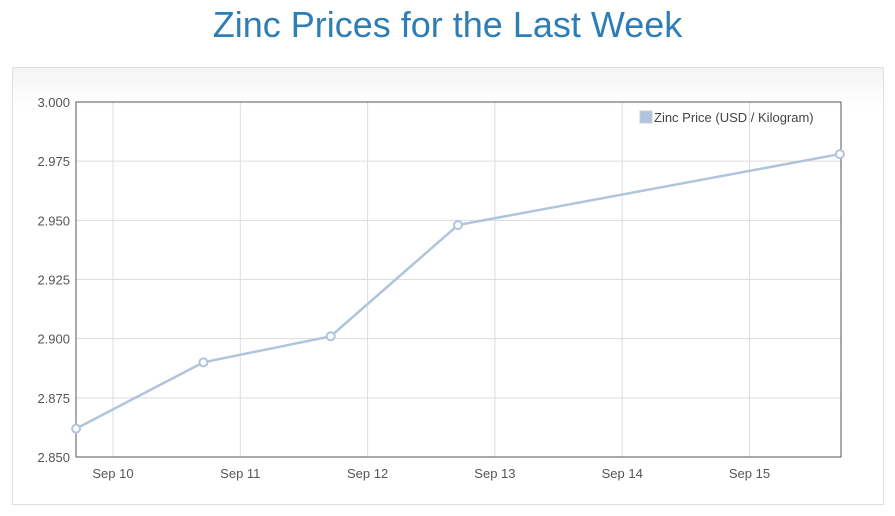 The height and width of the screenshot is (516, 895). Describe the element at coordinates (447, 24) in the screenshot. I see `chart-title: Zinc Prices for the Last Week` at that location.